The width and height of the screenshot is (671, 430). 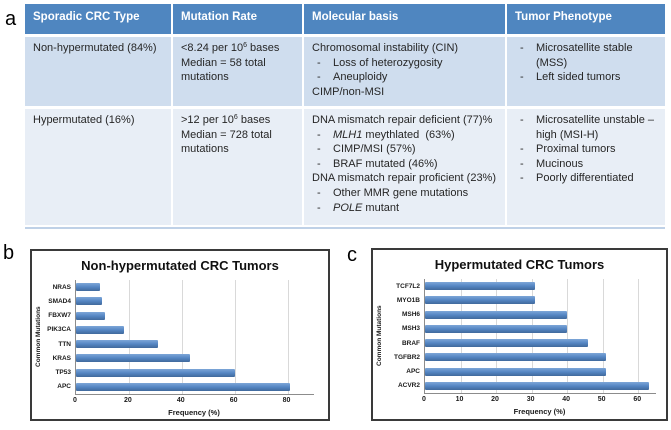 What do you see at coordinates (61, 287) in the screenshot?
I see `category-label: NRAS` at bounding box center [61, 287].